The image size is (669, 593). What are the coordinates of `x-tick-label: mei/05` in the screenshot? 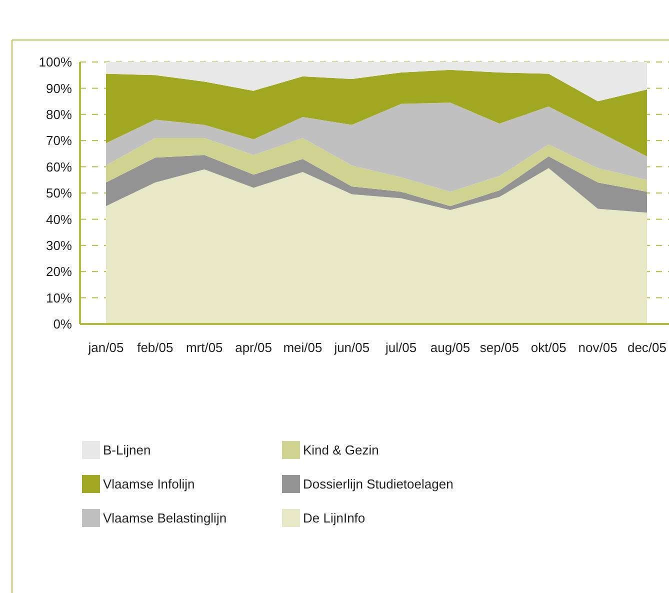 It's located at (302, 347).